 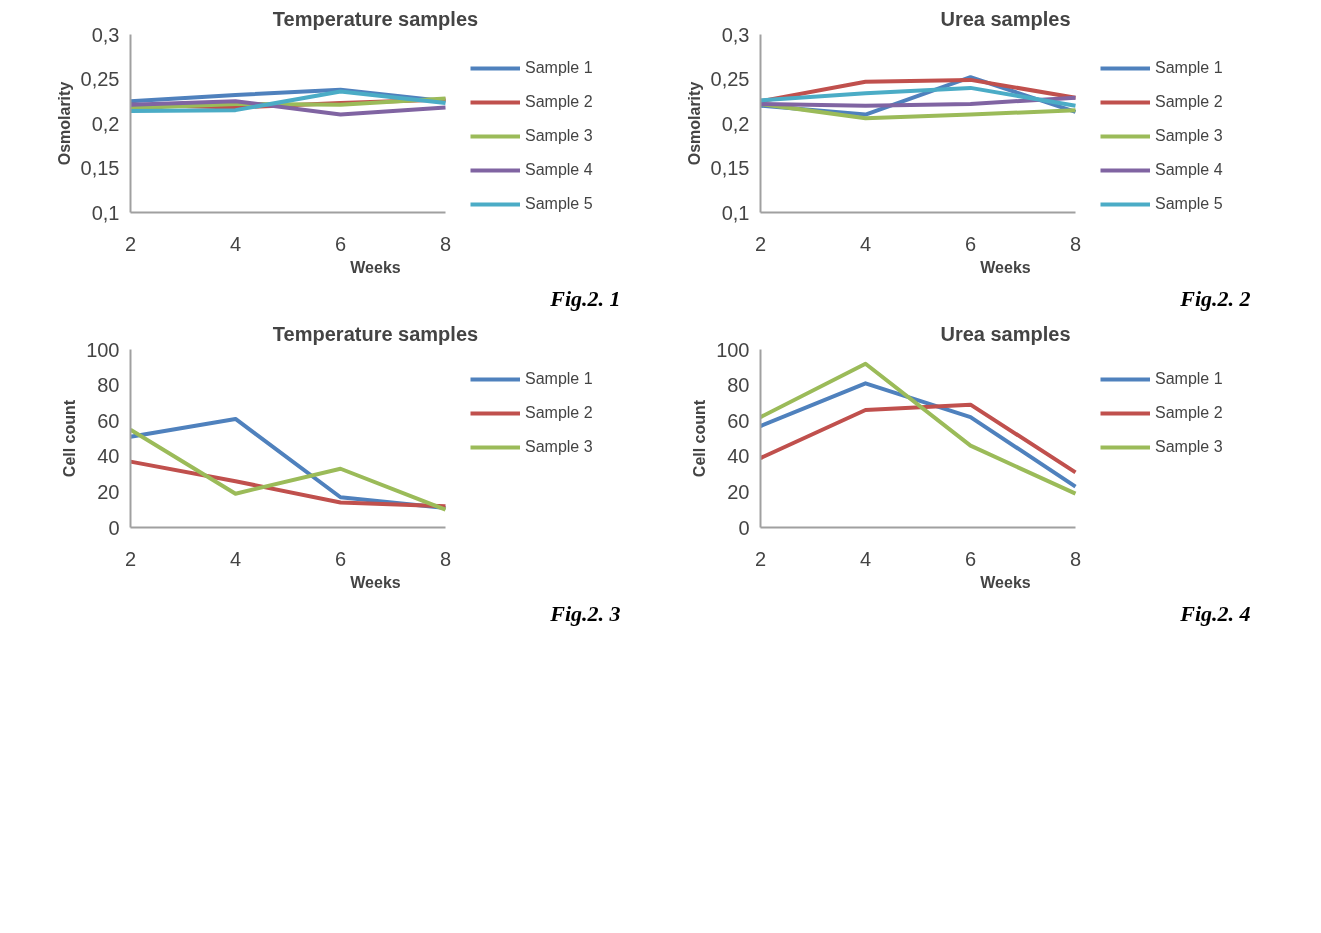 I want to click on caption: Fig.2. 3, so click(x=585, y=613).